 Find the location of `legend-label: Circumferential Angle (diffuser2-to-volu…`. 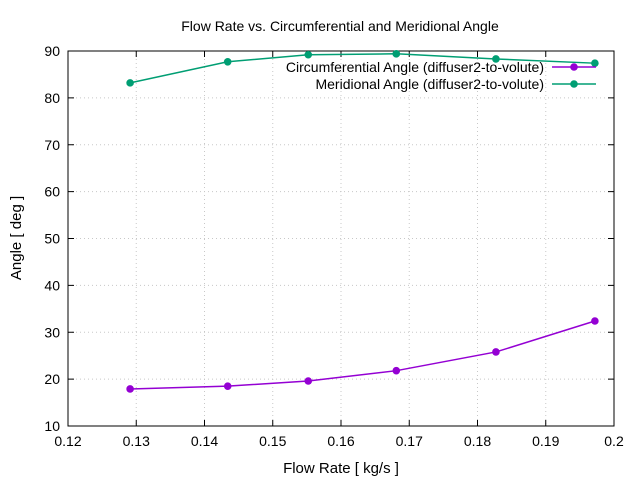

legend-label: Circumferential Angle (diffuser2-to-volu… is located at coordinates (415, 67).